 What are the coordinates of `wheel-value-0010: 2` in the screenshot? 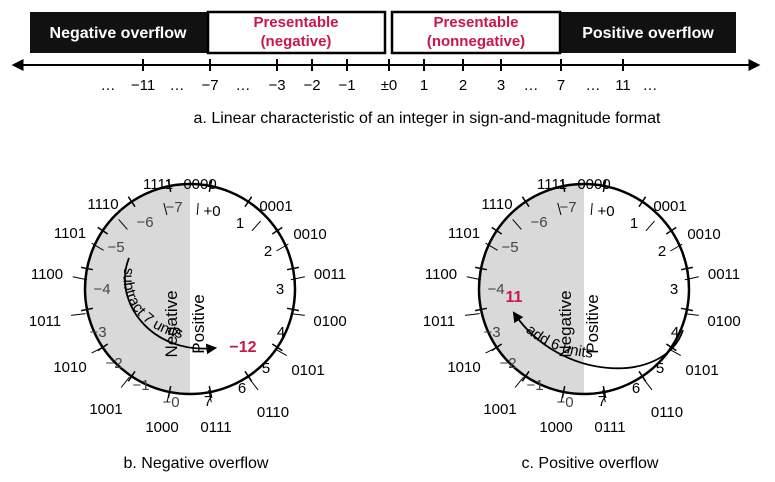 It's located at (268, 251).